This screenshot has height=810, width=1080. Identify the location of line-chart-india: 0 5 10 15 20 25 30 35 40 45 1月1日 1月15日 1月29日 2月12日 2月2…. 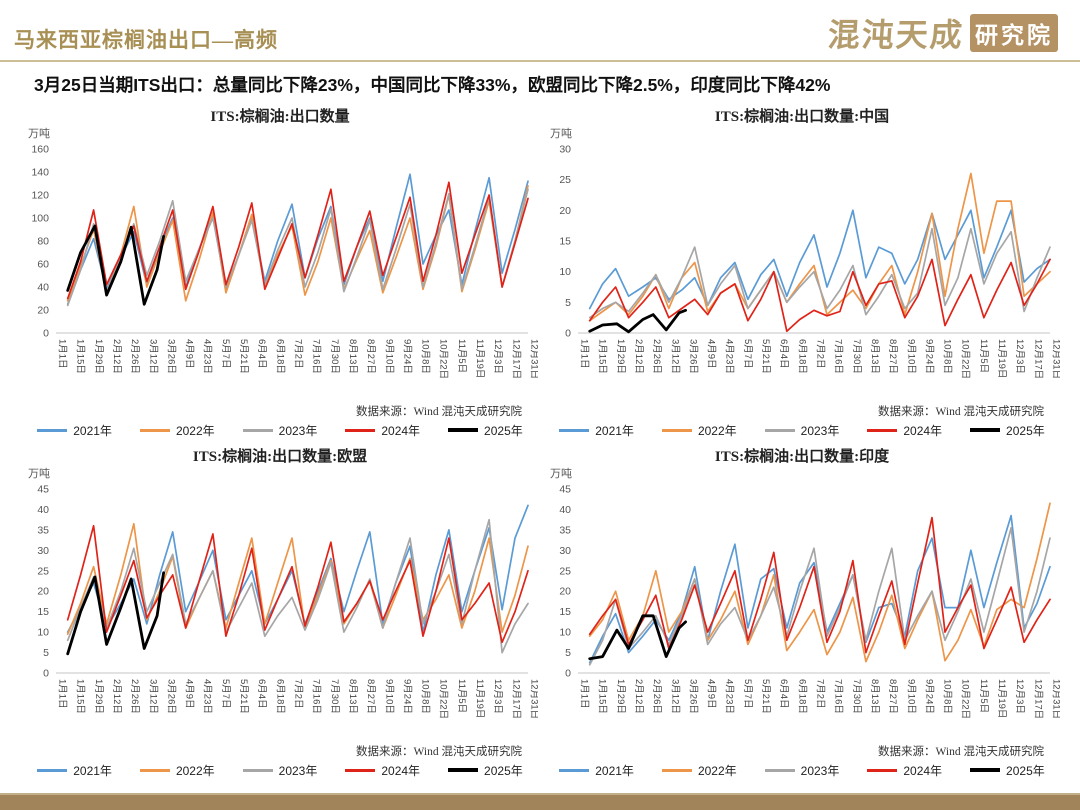
(809, 602).